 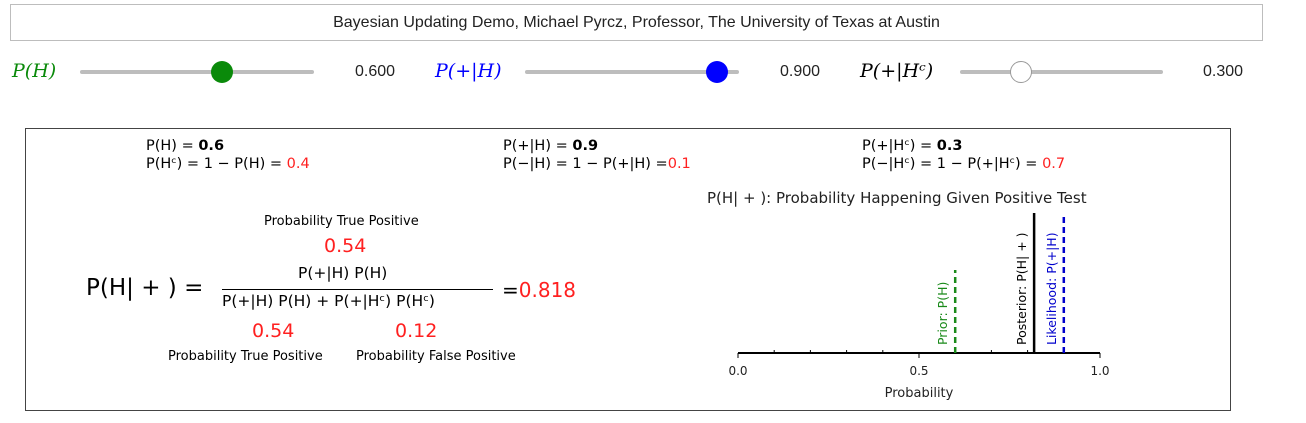 What do you see at coordinates (717, 72) in the screenshot?
I see `slider-likelihood-handle` at bounding box center [717, 72].